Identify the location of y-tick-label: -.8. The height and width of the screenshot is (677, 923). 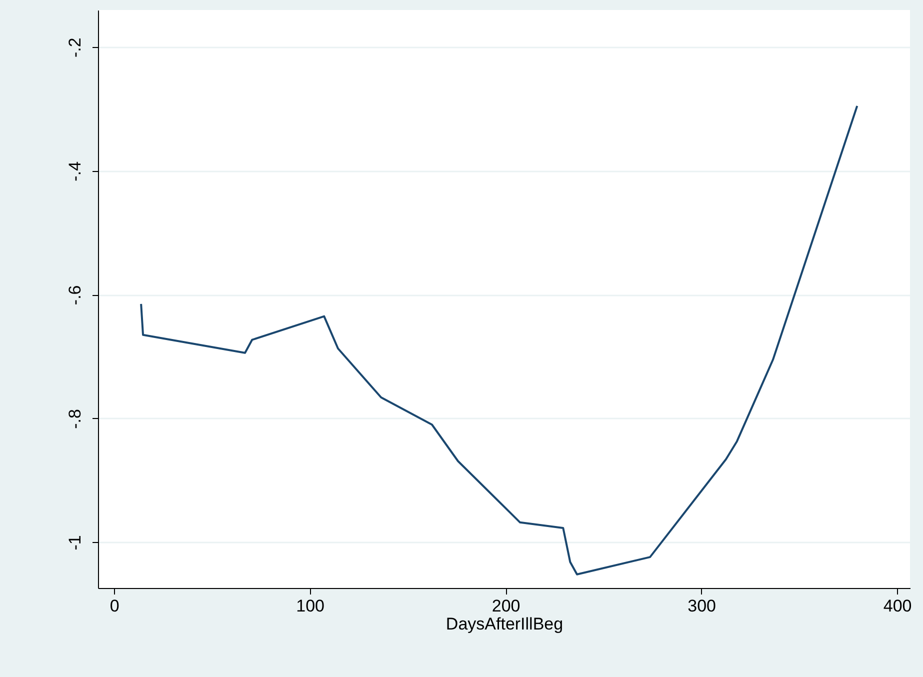
(75, 419).